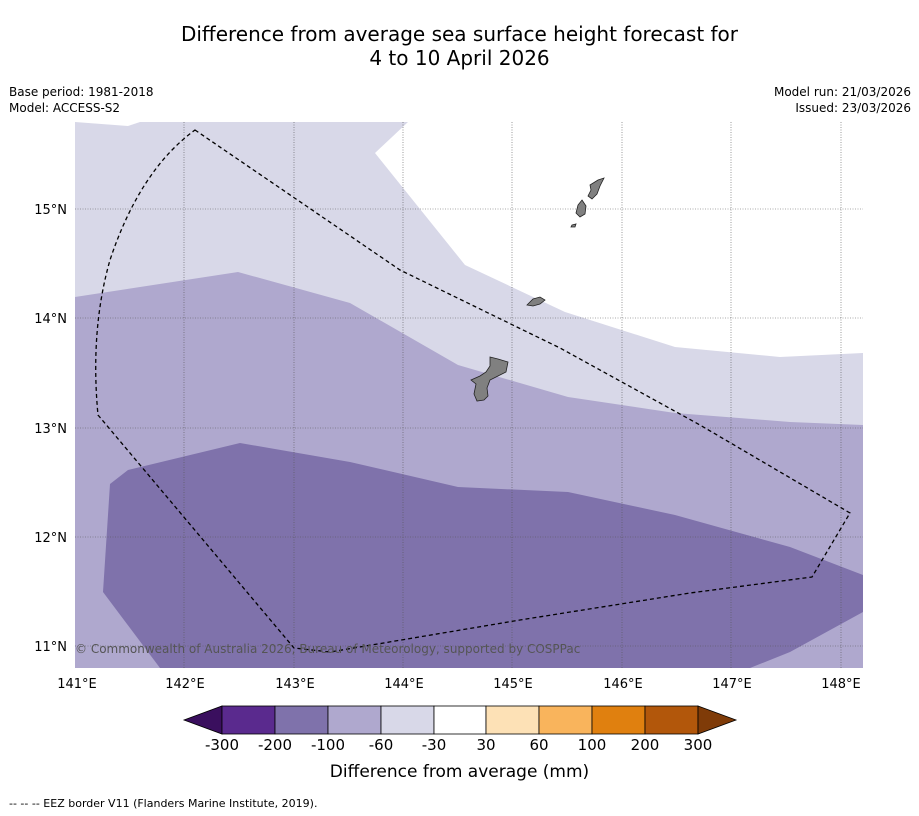 The height and width of the screenshot is (816, 919). I want to click on island-saipan, so click(596, 188).